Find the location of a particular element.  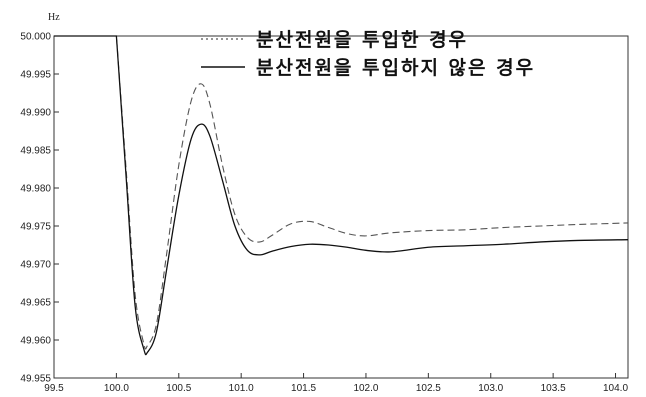

x-tick-label: 100.0 is located at coordinates (116, 388).